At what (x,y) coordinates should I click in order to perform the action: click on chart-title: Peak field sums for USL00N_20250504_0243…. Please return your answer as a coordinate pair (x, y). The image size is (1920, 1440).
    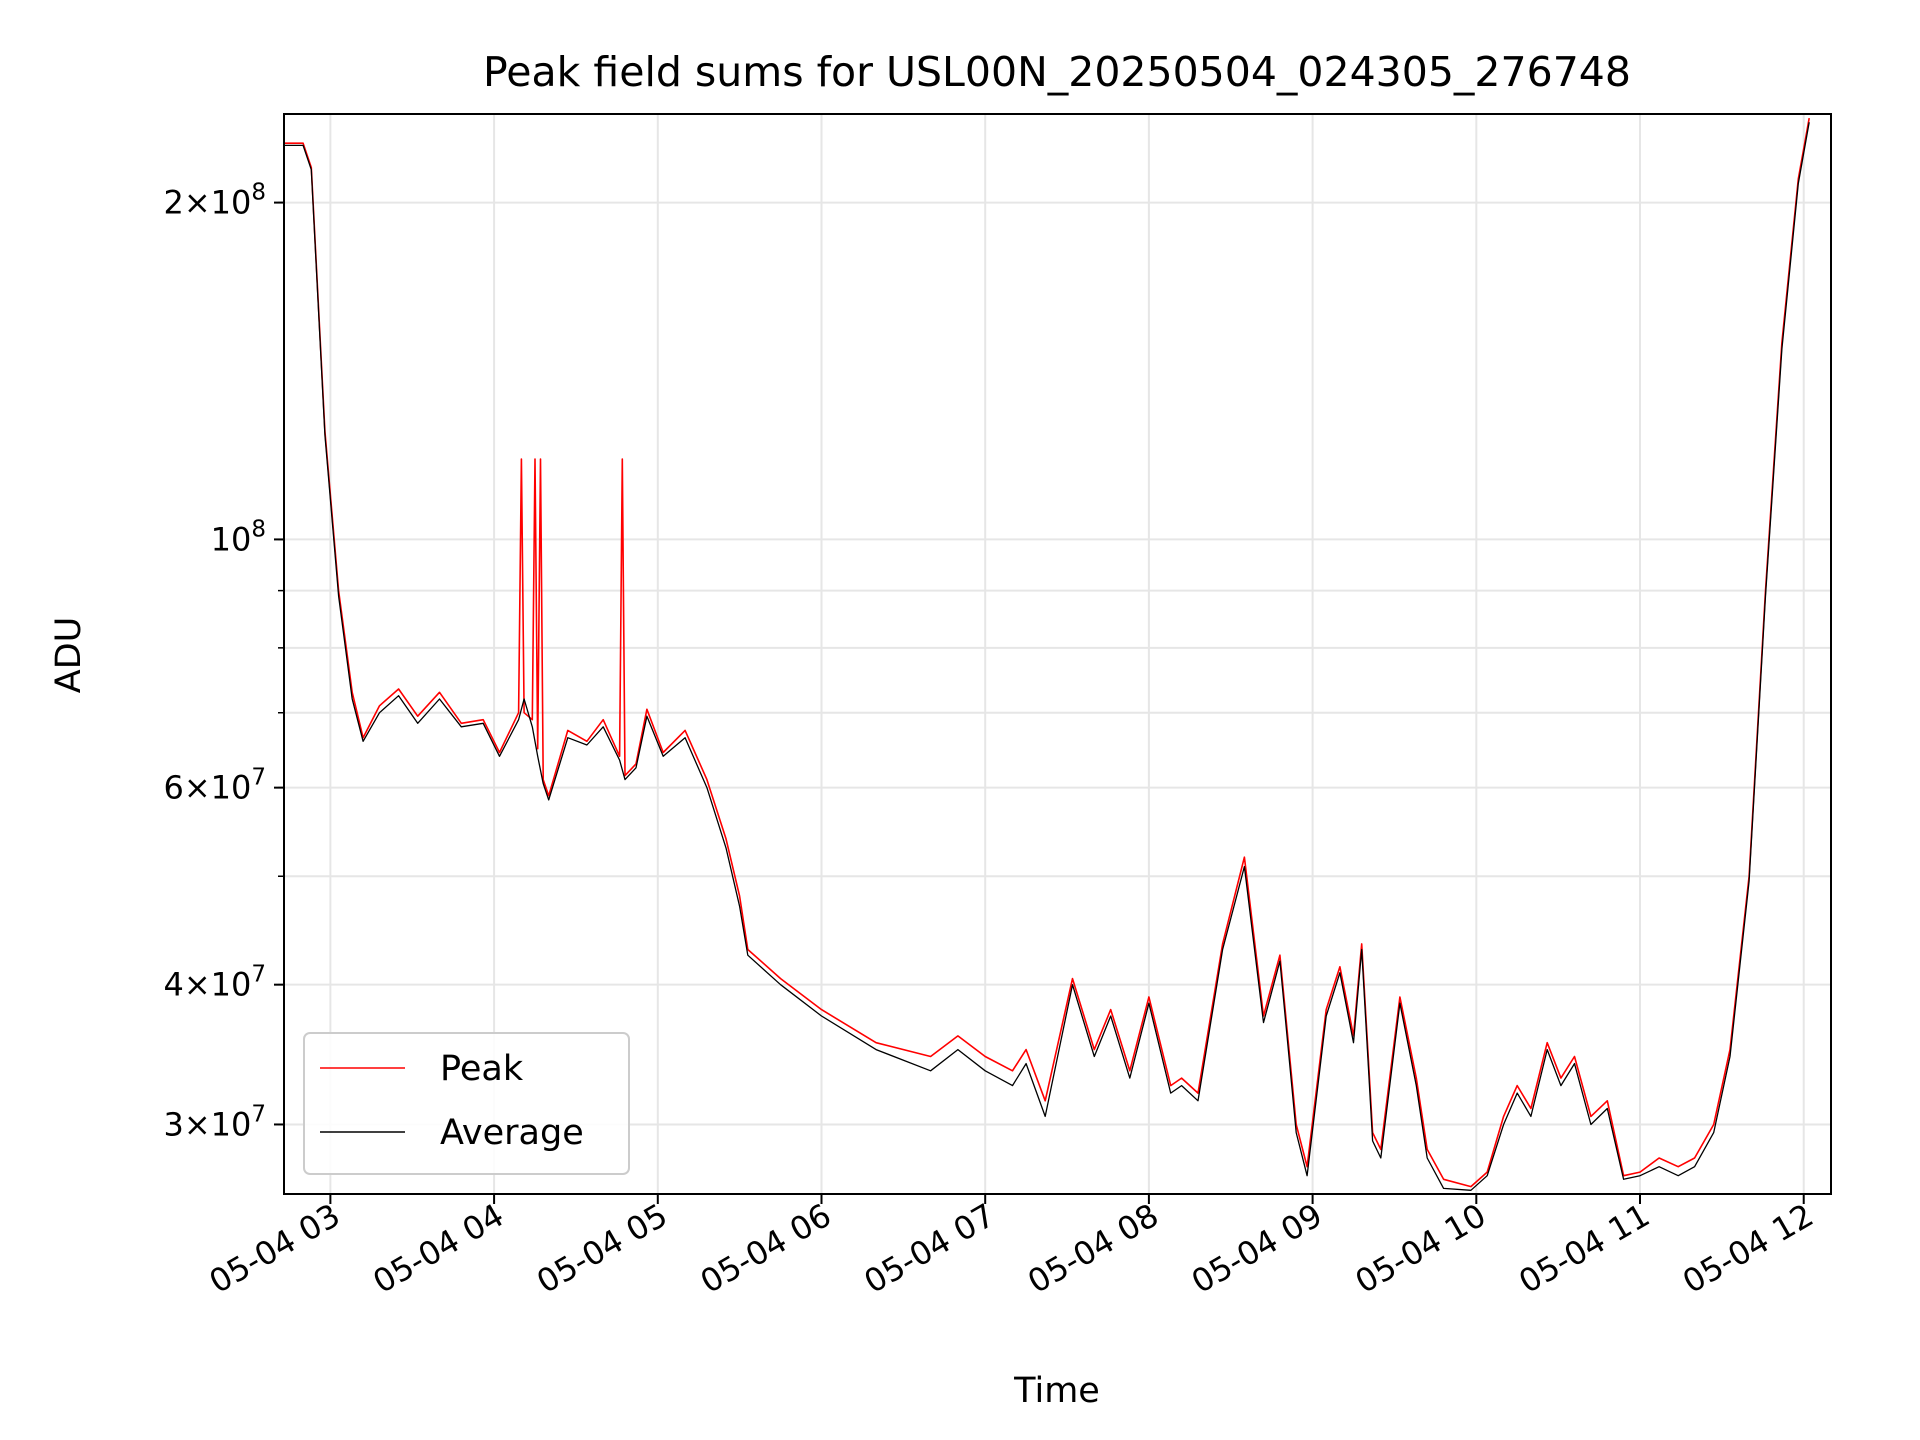
    Looking at the image, I should click on (1057, 72).